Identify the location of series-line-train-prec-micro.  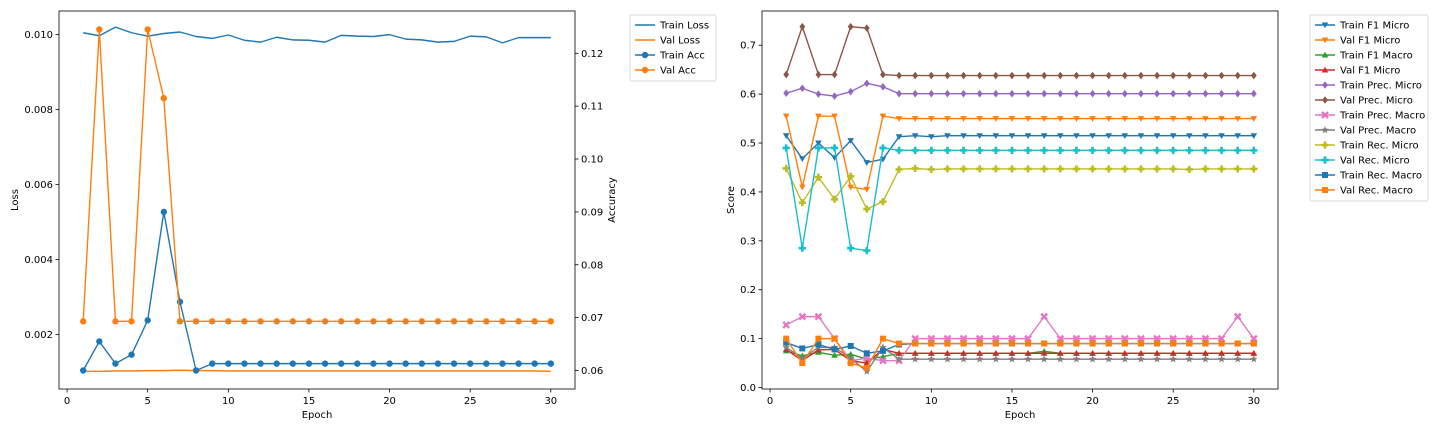
(1019, 89).